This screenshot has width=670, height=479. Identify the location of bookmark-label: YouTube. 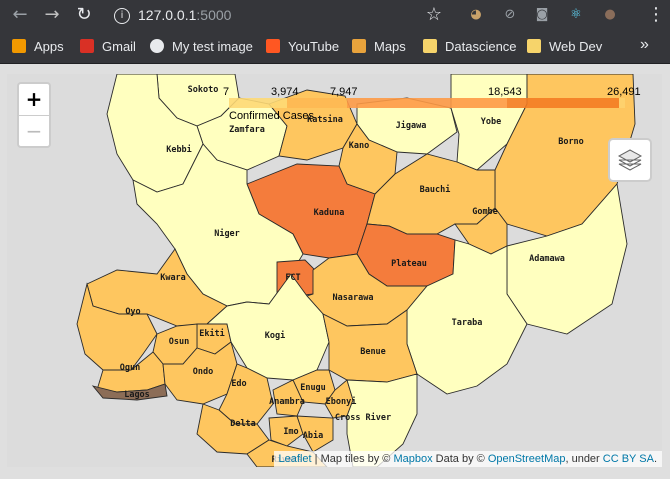
(314, 46).